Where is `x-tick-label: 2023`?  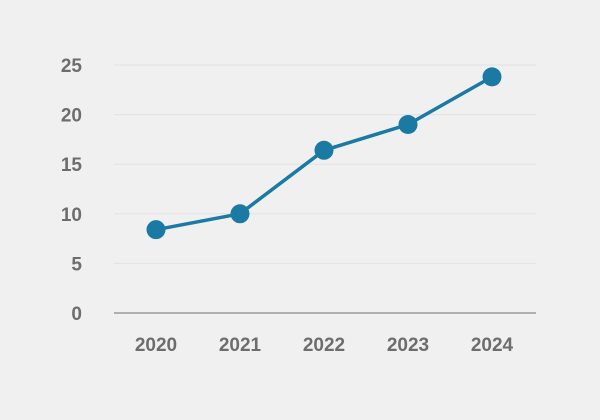
x-tick-label: 2023 is located at coordinates (408, 345).